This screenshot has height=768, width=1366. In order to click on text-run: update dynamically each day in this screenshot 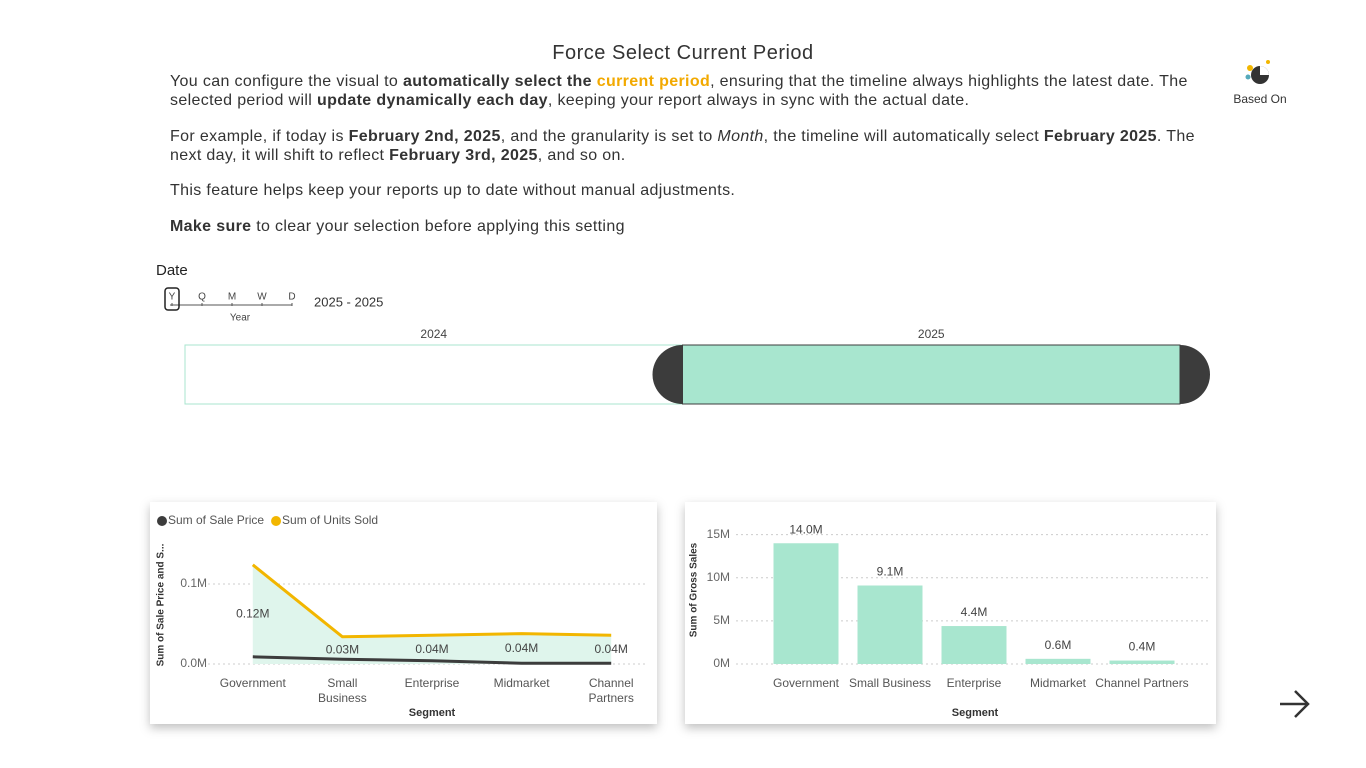, I will do `click(432, 100)`.